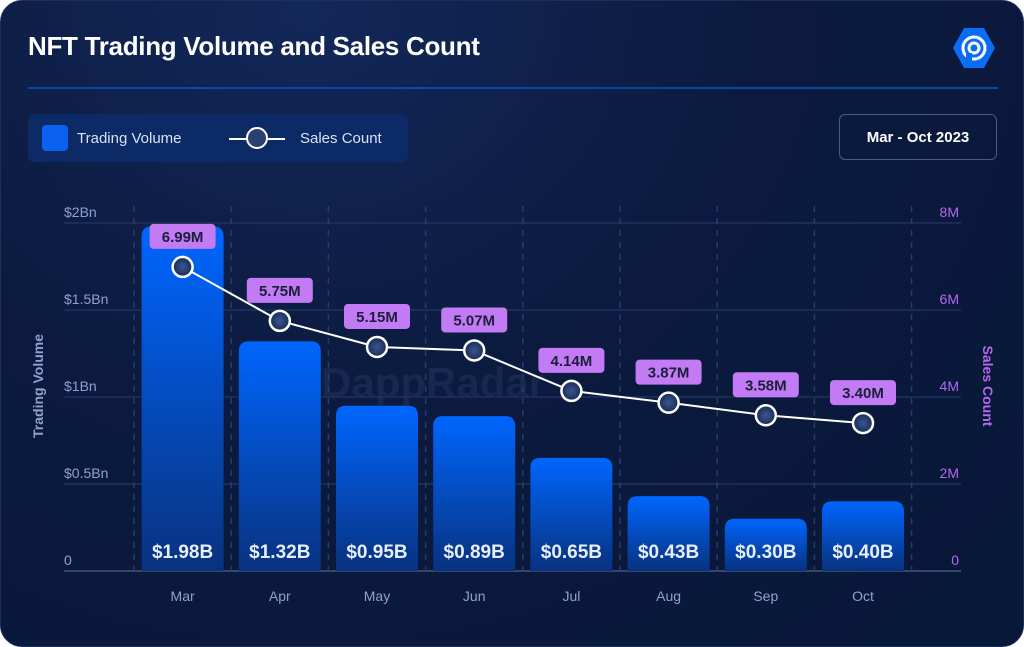 The height and width of the screenshot is (647, 1024). Describe the element at coordinates (949, 299) in the screenshot. I see `y-right-tick-label: 6M` at that location.